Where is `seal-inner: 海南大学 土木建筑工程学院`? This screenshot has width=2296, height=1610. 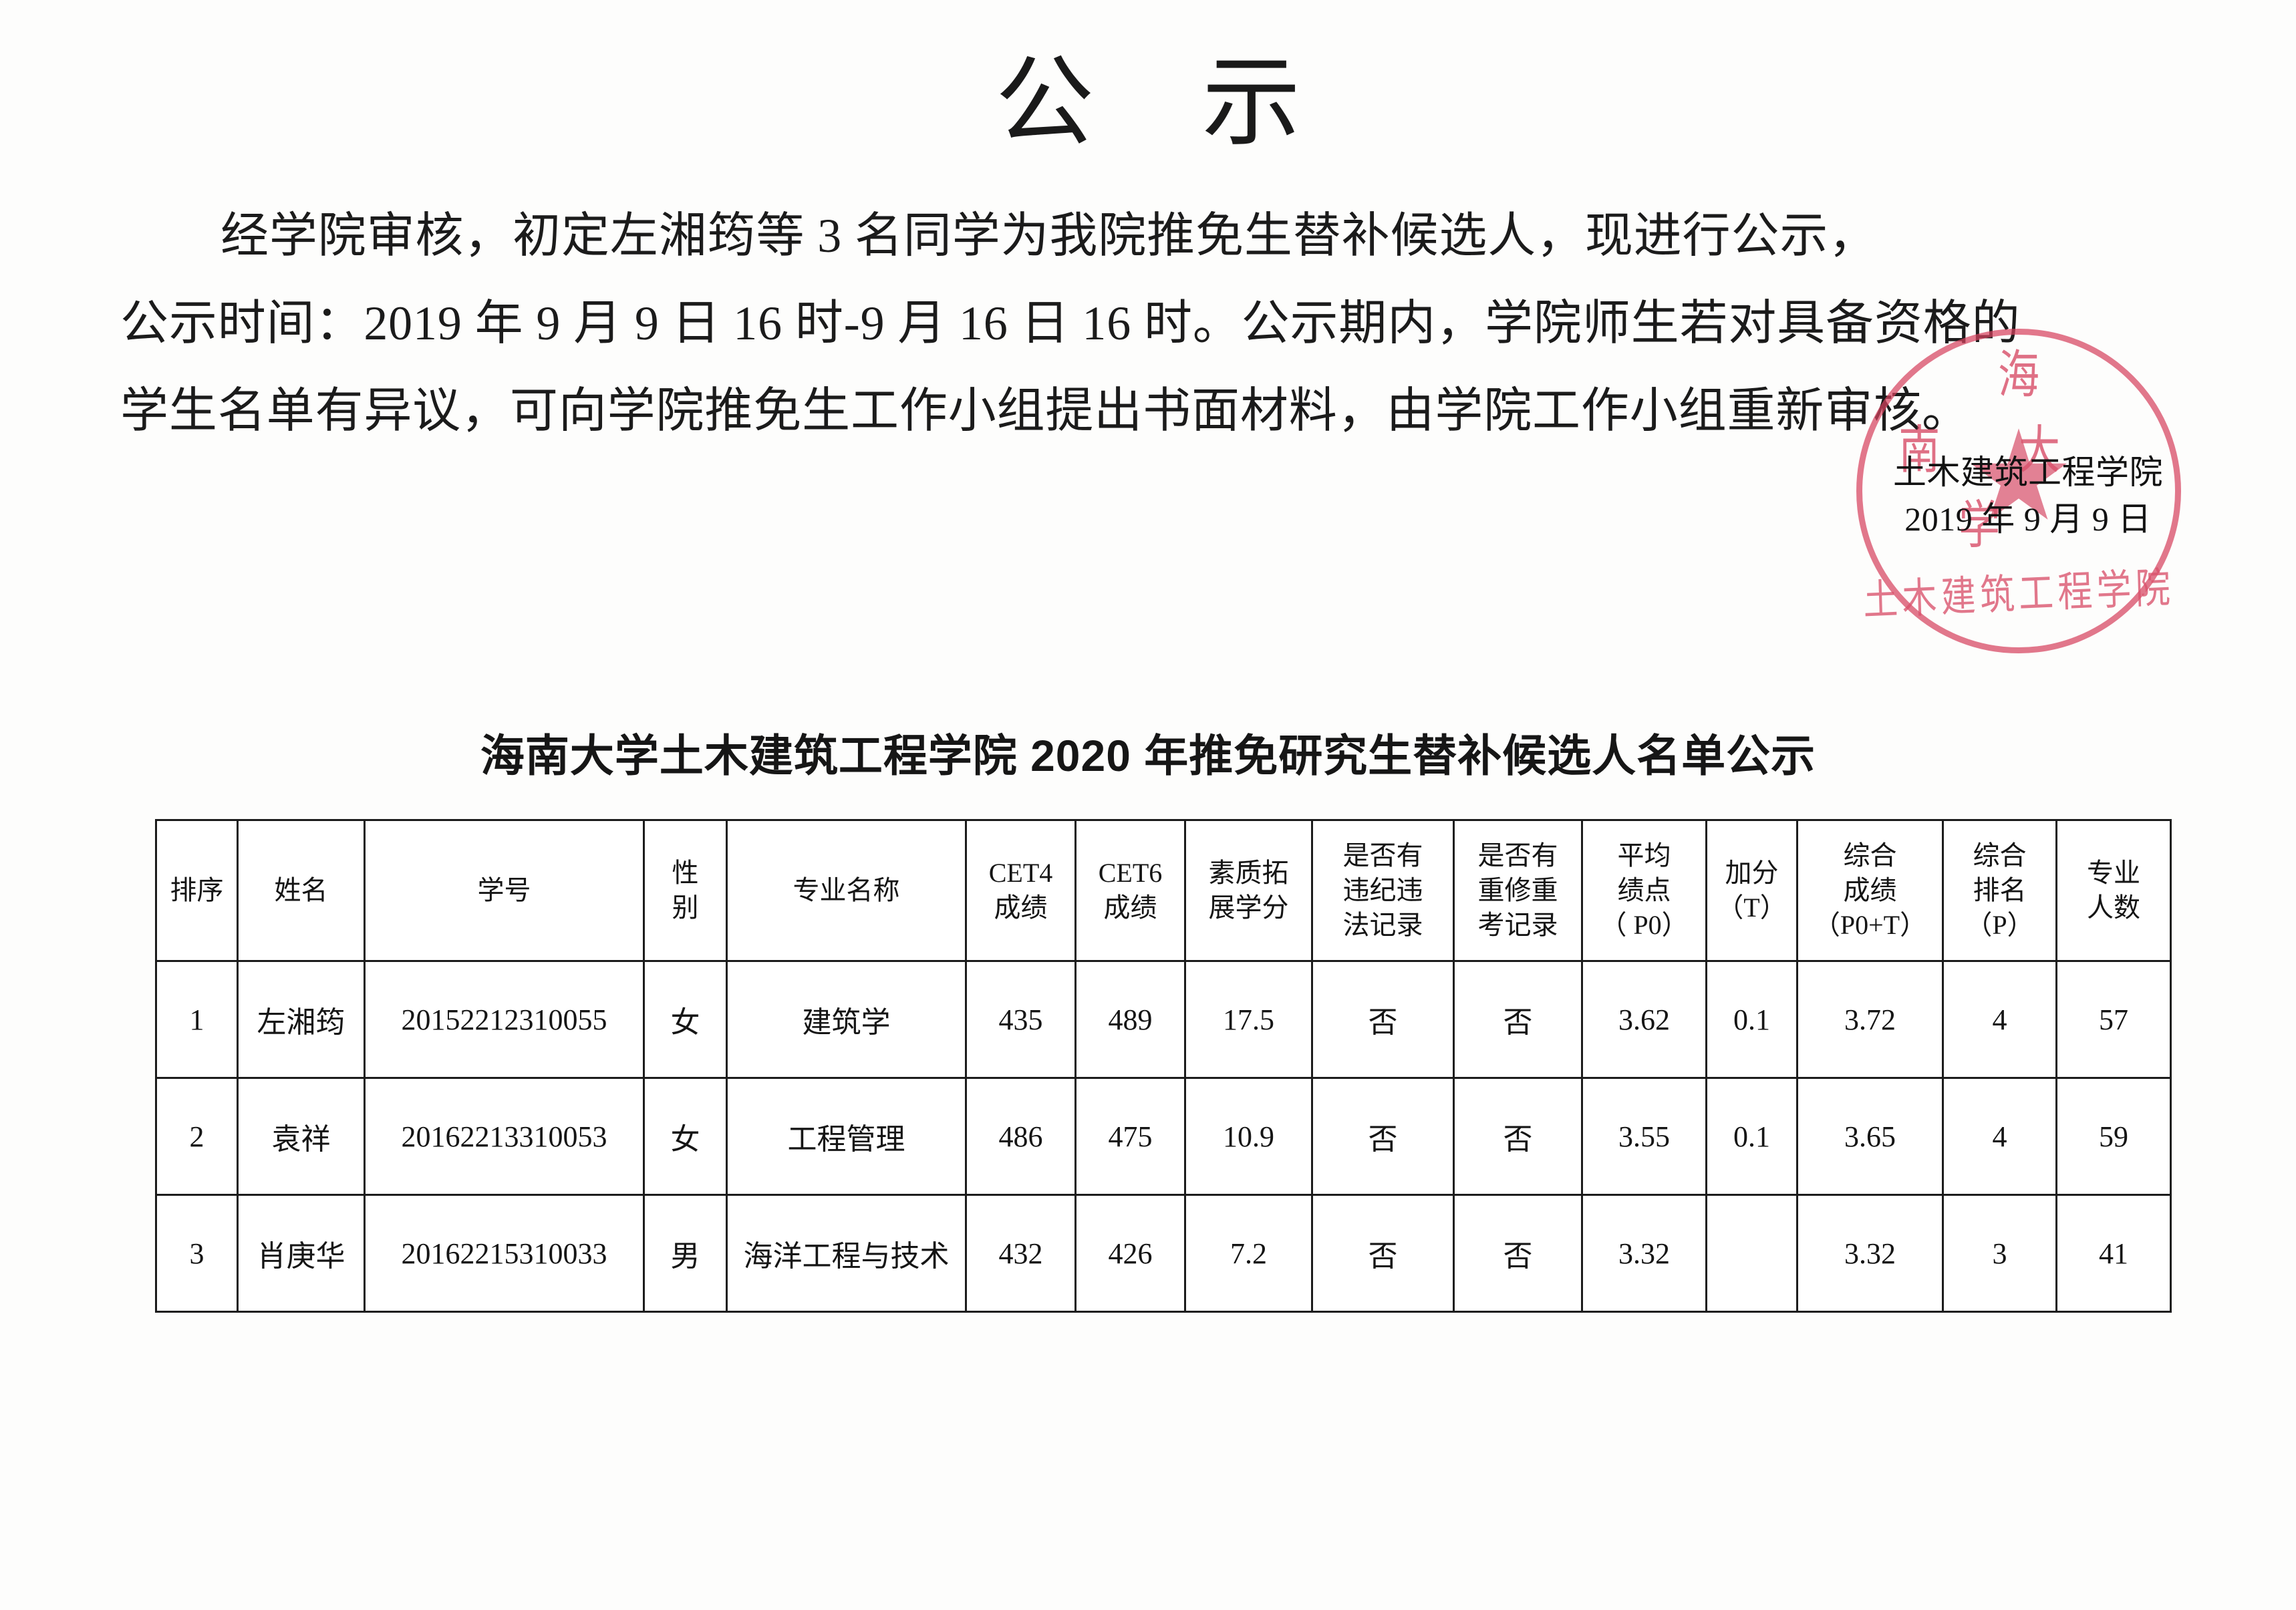 seal-inner: 海南大学 土木建筑工程学院 is located at coordinates (2019, 491).